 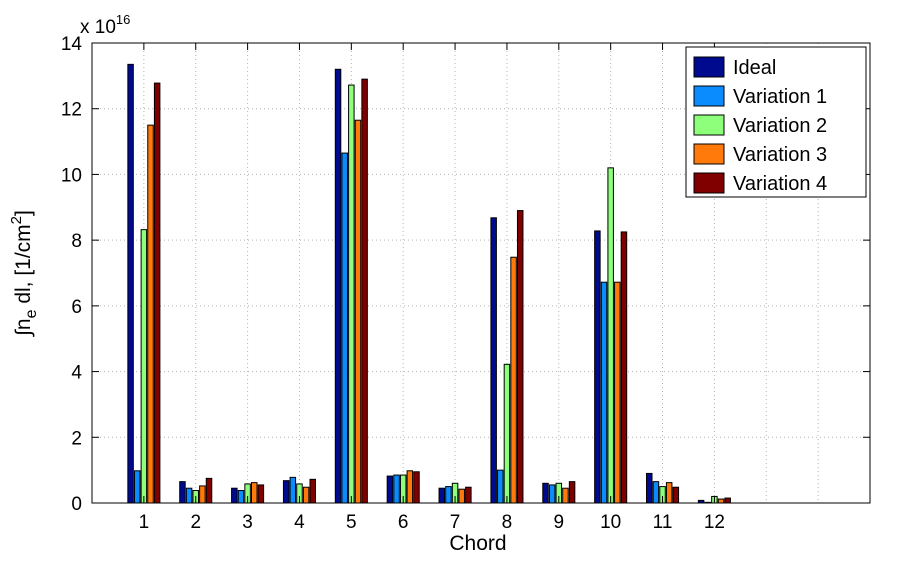 What do you see at coordinates (780, 97) in the screenshot?
I see `legend-label: Variation 1` at bounding box center [780, 97].